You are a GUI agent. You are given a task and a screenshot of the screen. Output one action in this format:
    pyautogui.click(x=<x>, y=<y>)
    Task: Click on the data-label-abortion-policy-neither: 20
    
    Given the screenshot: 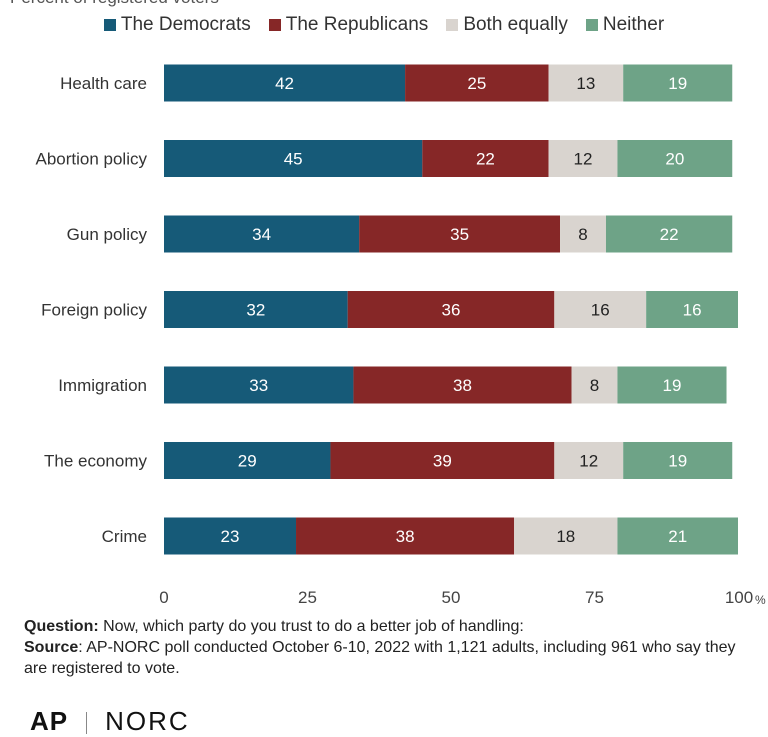 What is the action you would take?
    pyautogui.click(x=674, y=159)
    